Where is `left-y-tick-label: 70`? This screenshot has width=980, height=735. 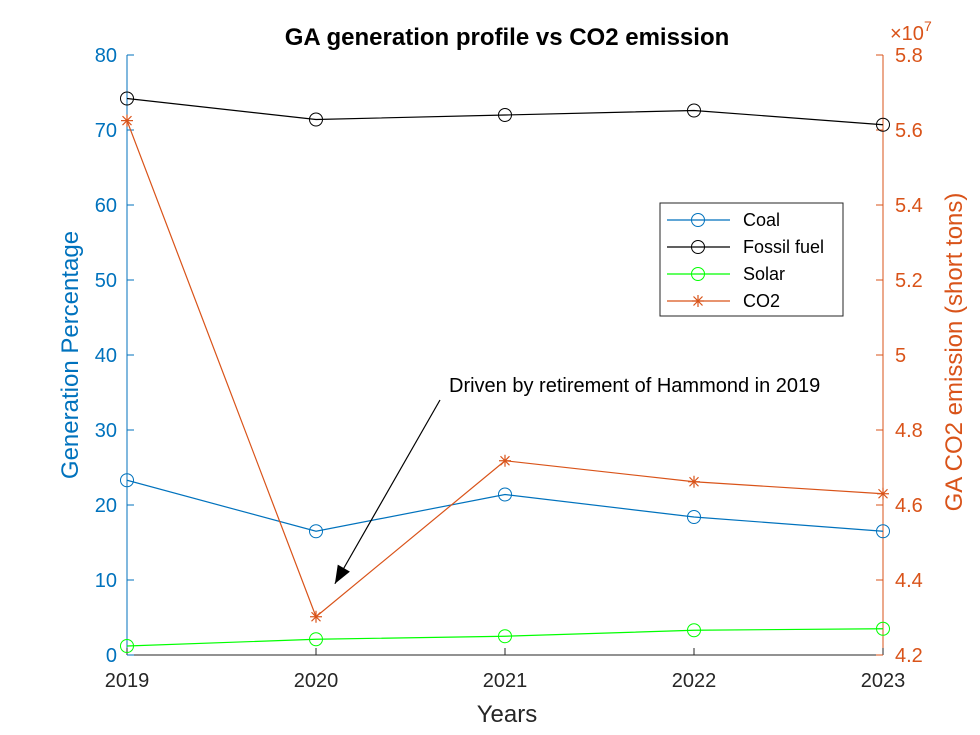 left-y-tick-label: 70 is located at coordinates (106, 131).